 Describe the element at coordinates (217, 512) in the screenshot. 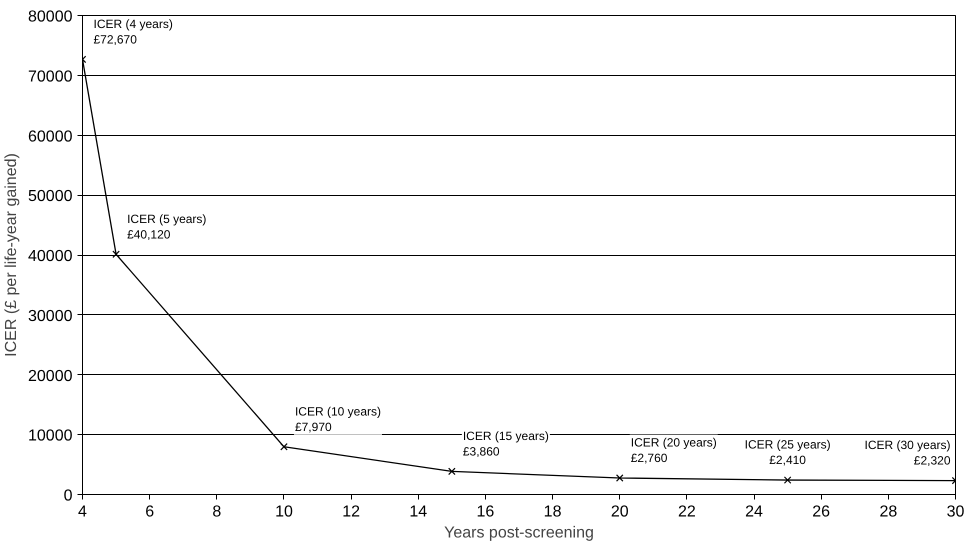

I see `x-tick-label: 8` at that location.